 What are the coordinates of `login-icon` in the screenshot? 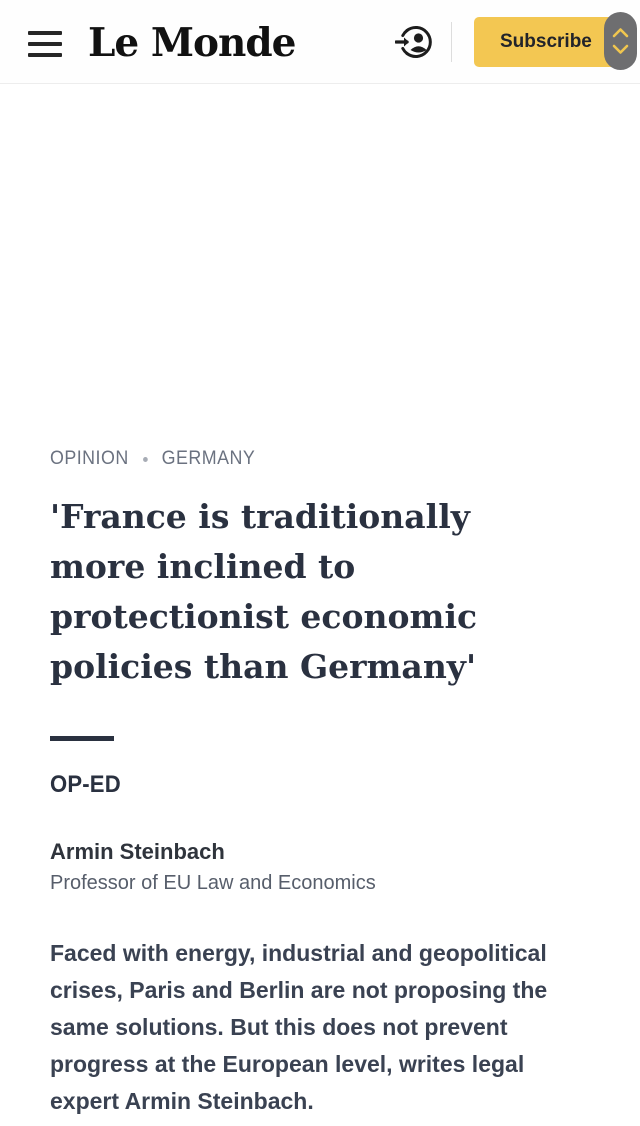 It's located at (415, 42).